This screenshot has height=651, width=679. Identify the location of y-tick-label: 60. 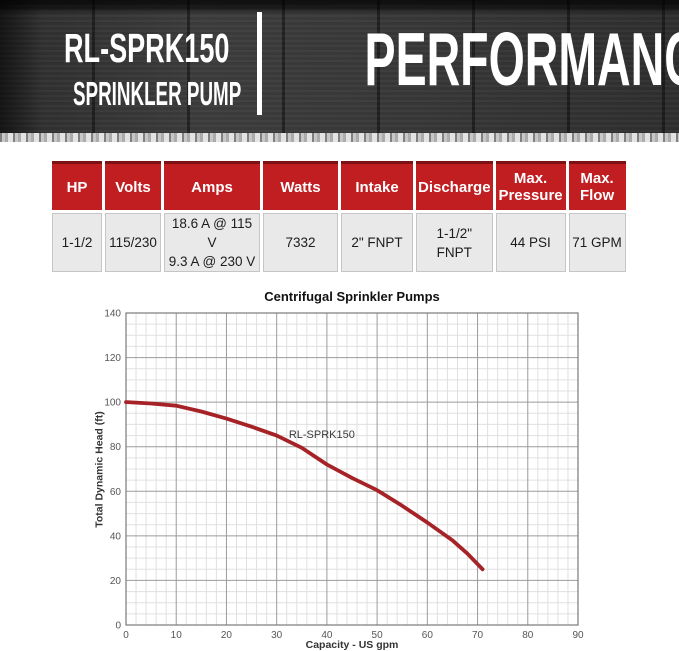
(116, 492).